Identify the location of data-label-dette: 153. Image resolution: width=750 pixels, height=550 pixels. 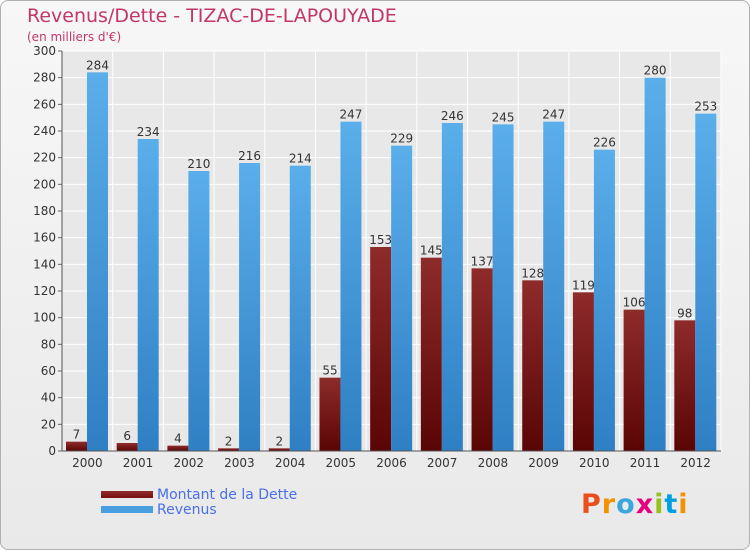
(380, 240).